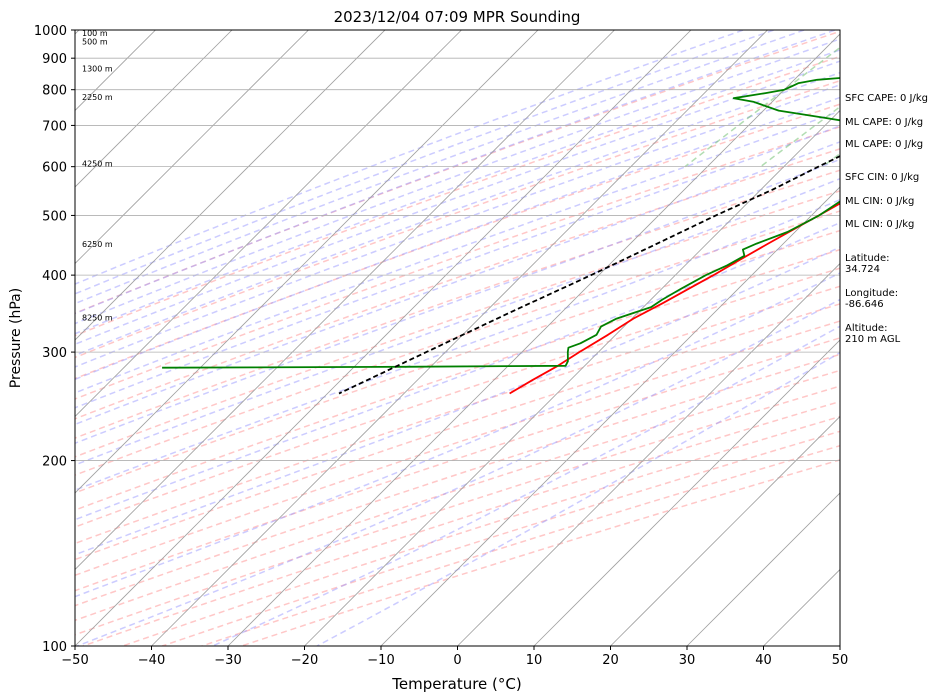 The height and width of the screenshot is (700, 947). Describe the element at coordinates (872, 299) in the screenshot. I see `stat-label: Longitude: -86.646` at that location.